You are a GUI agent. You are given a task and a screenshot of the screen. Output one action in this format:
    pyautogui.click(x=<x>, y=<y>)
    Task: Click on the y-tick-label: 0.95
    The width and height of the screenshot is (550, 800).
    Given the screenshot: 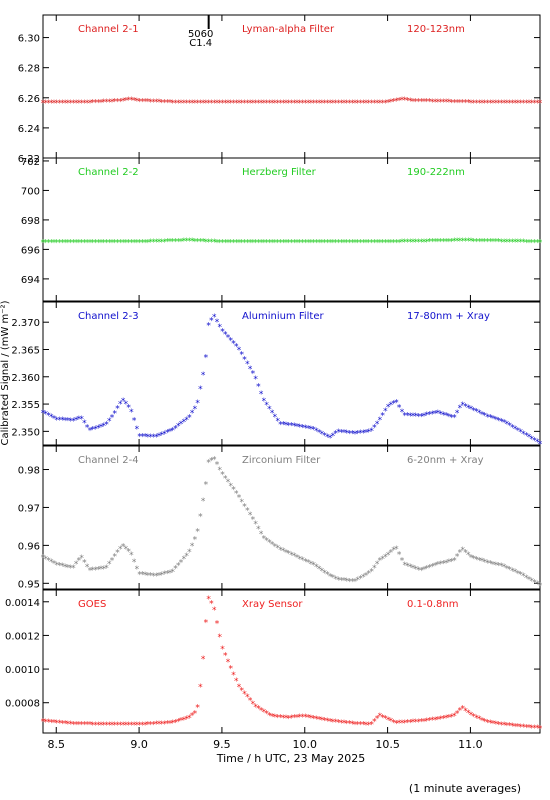 What is the action you would take?
    pyautogui.click(x=29, y=584)
    